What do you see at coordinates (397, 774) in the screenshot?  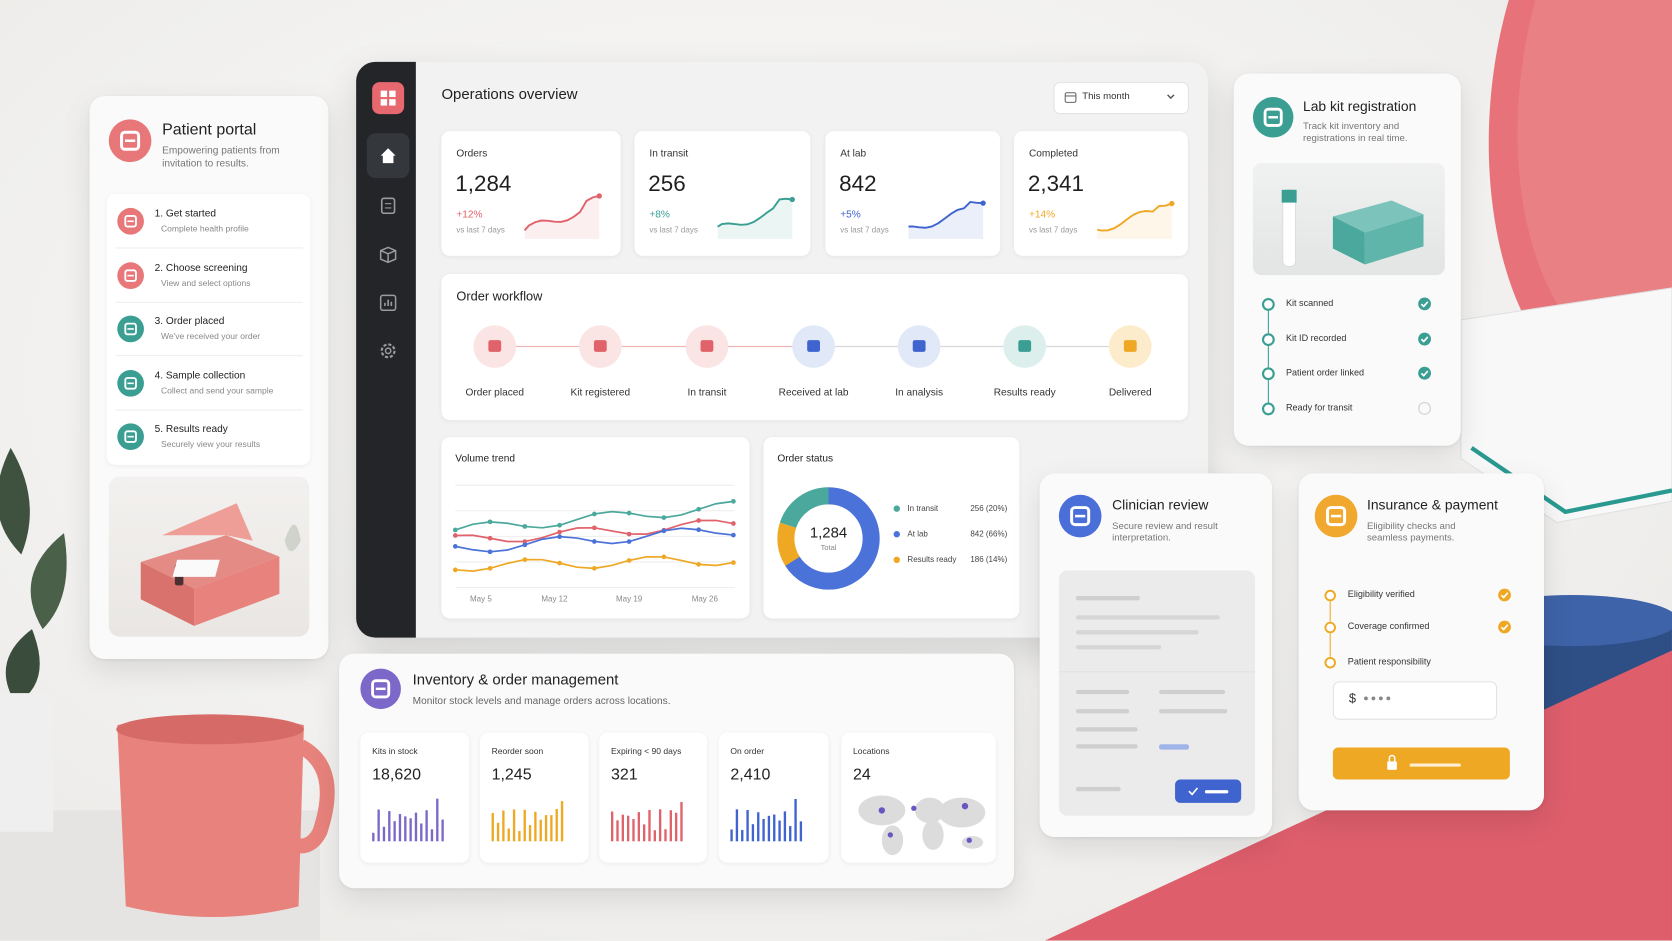 I see `stat-value: 18,620` at bounding box center [397, 774].